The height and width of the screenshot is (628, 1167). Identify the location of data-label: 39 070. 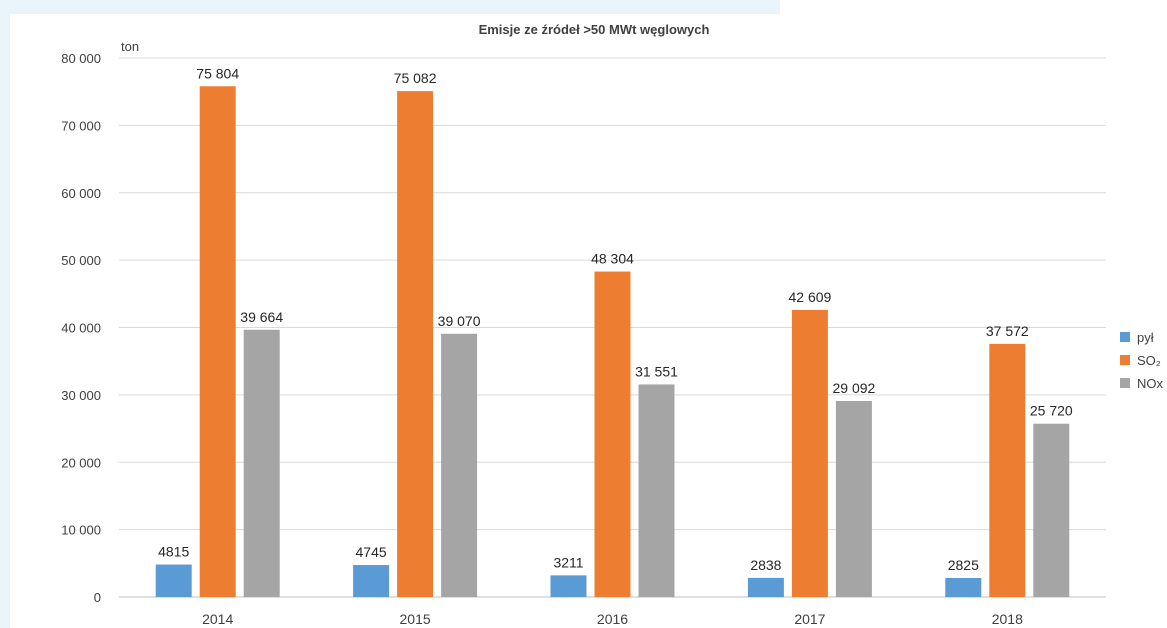
(459, 321).